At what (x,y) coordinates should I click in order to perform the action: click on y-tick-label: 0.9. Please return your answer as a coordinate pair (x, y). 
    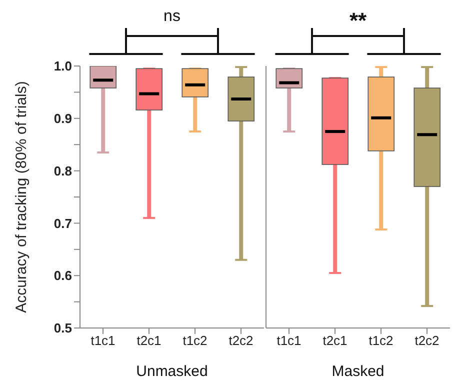
    Looking at the image, I should click on (63, 118).